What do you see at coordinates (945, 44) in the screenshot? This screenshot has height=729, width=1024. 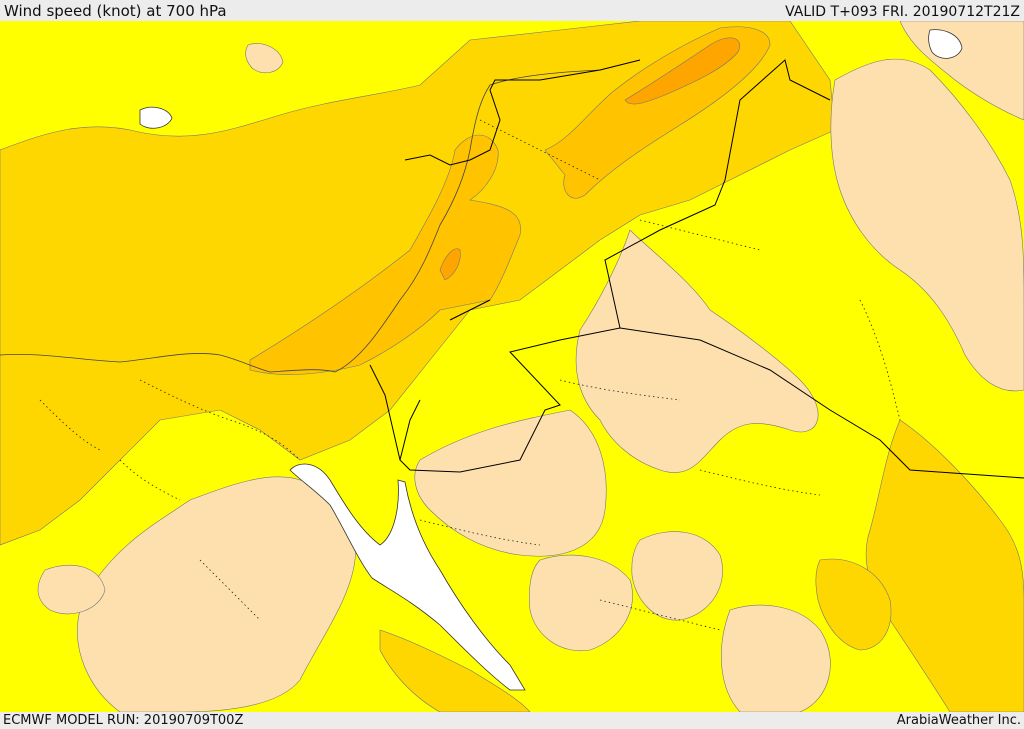 I see `caspian-lake-patch` at bounding box center [945, 44].